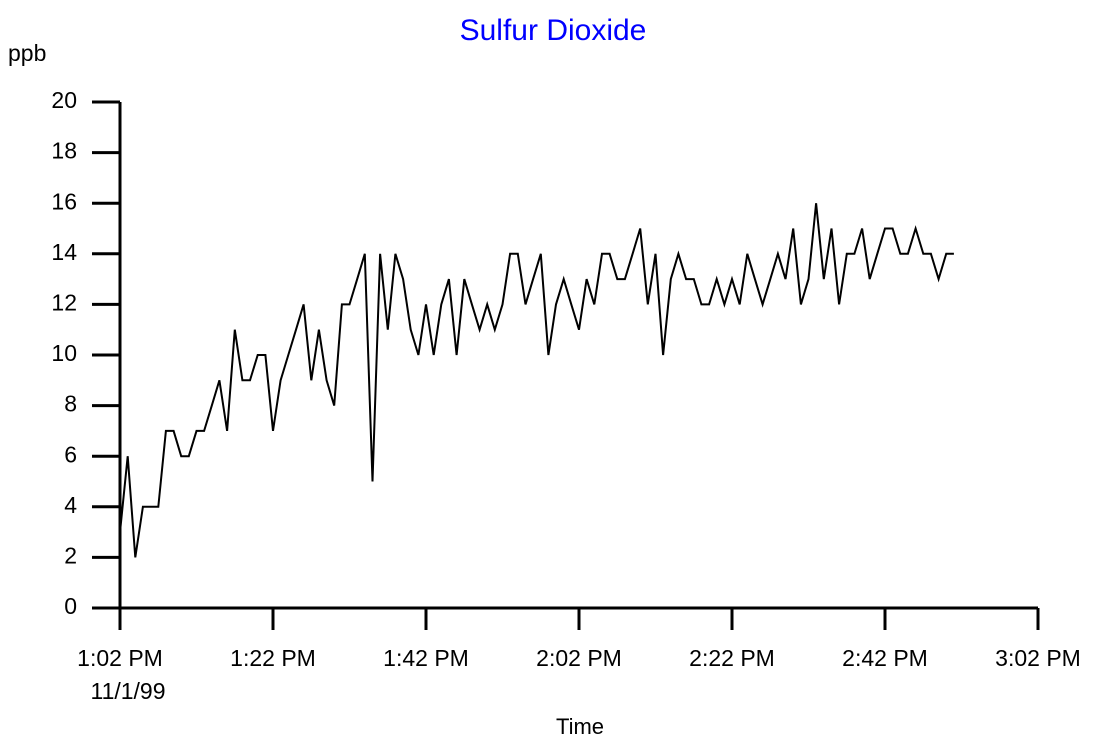  I want to click on y-tick-label: 14, so click(64, 252).